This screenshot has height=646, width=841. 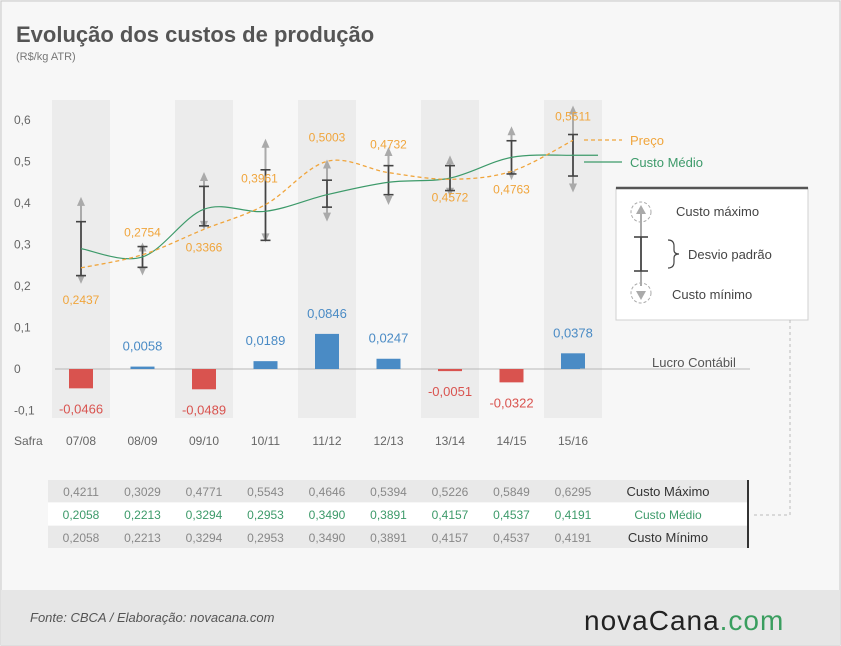 What do you see at coordinates (712, 294) in the screenshot?
I see `legend-min-label: Custo mínimo` at bounding box center [712, 294].